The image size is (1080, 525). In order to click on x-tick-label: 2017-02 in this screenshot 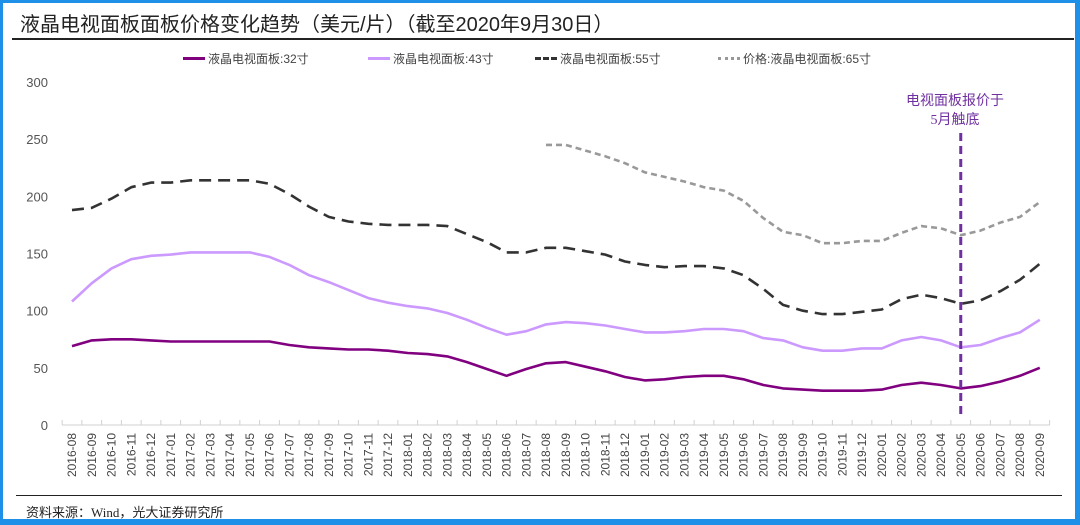, I will do `click(191, 455)`.